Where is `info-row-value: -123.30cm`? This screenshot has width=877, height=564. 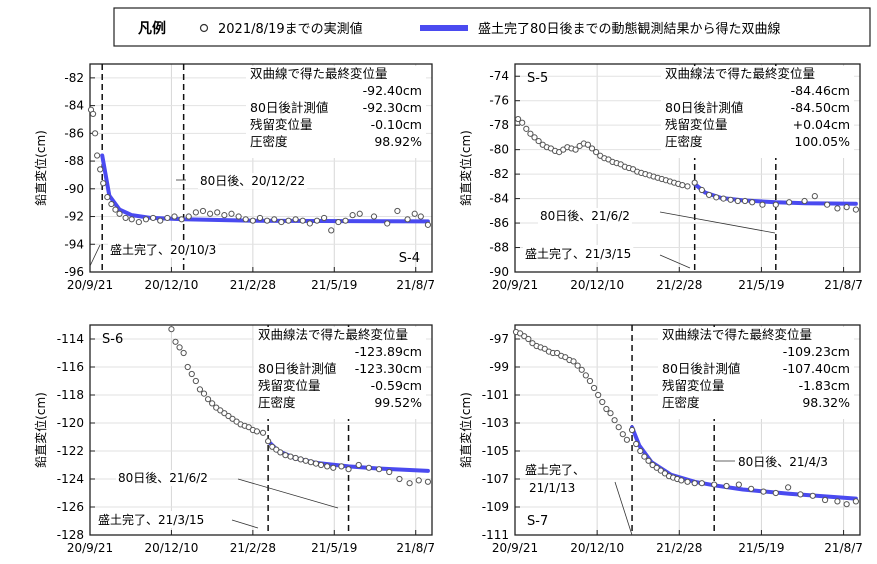 info-row-value: -123.30cm is located at coordinates (388, 368).